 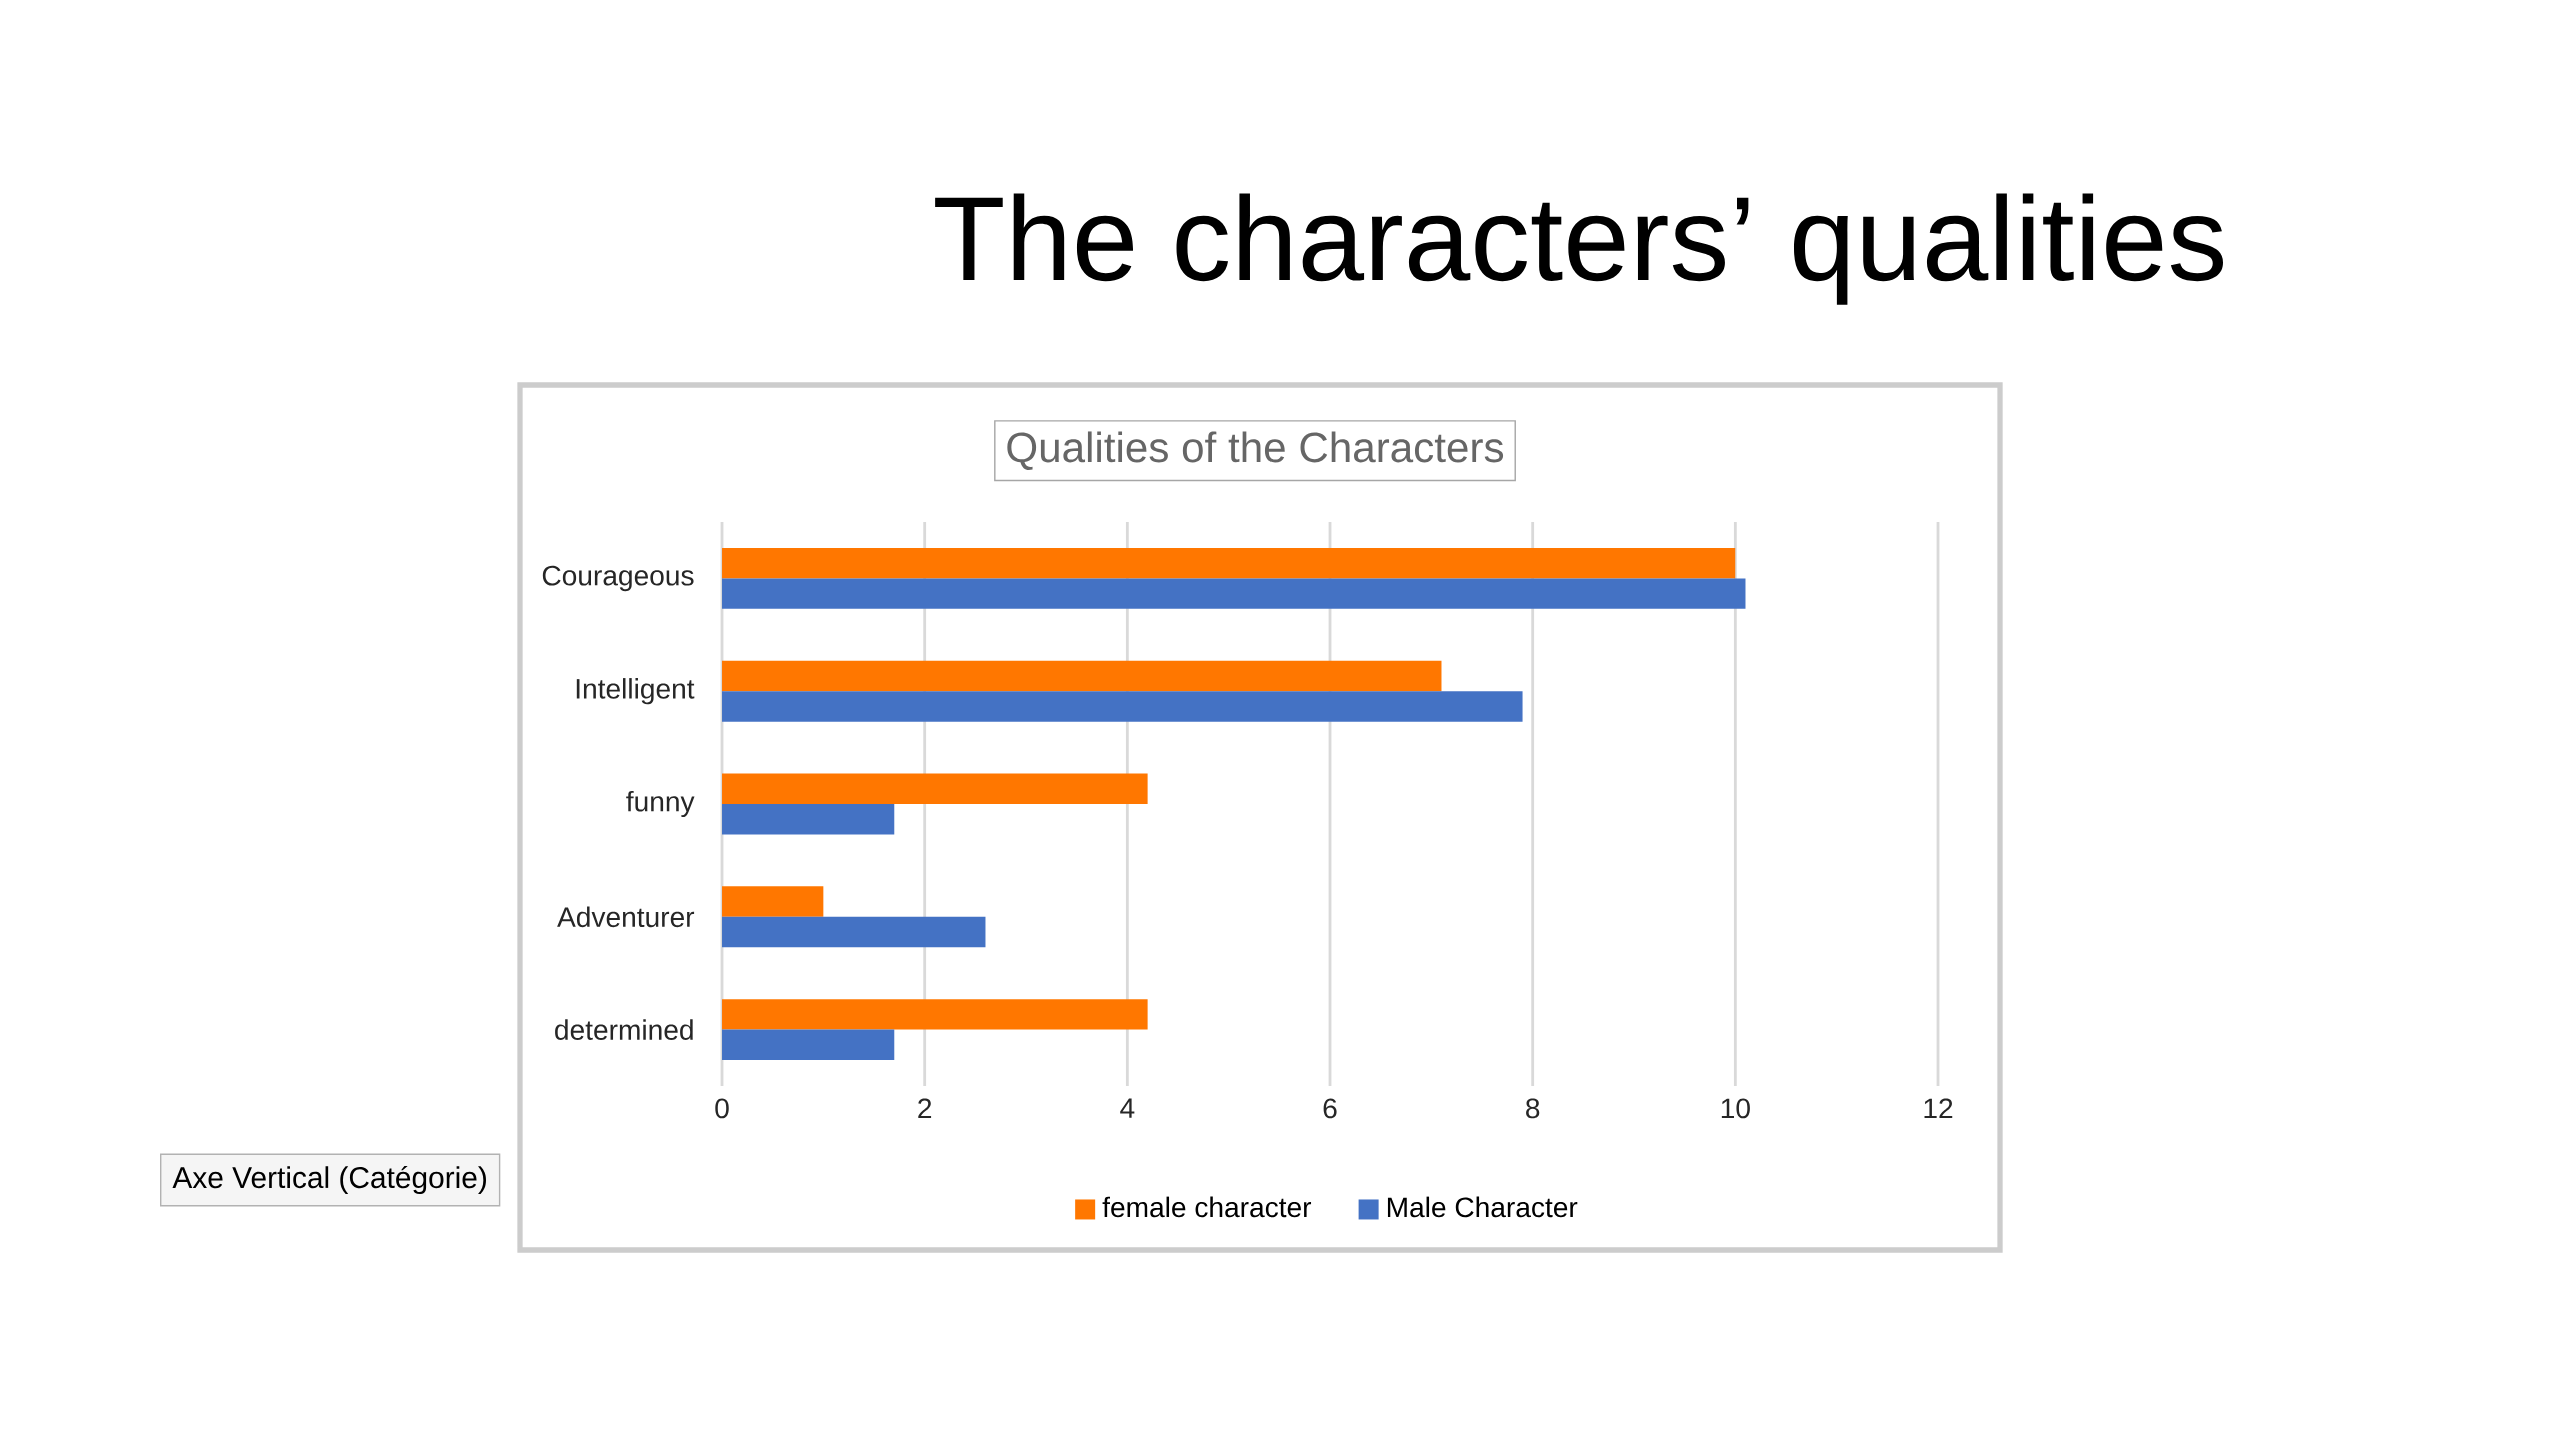 I want to click on chart-title: The characters’ qualities, so click(x=1579, y=249).